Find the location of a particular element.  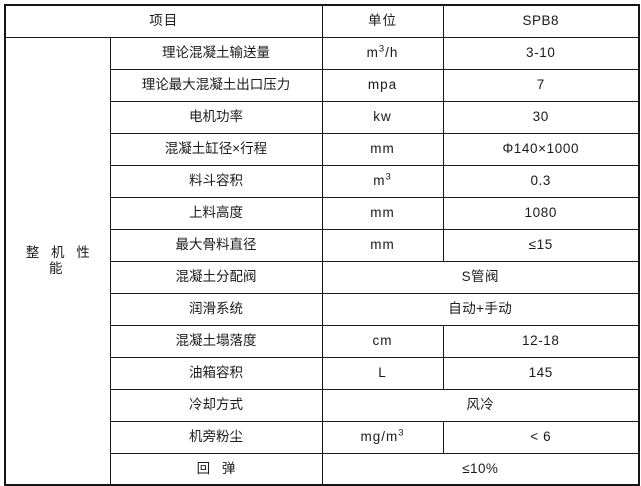

row-item-label: 机旁粉尘 is located at coordinates (216, 437).